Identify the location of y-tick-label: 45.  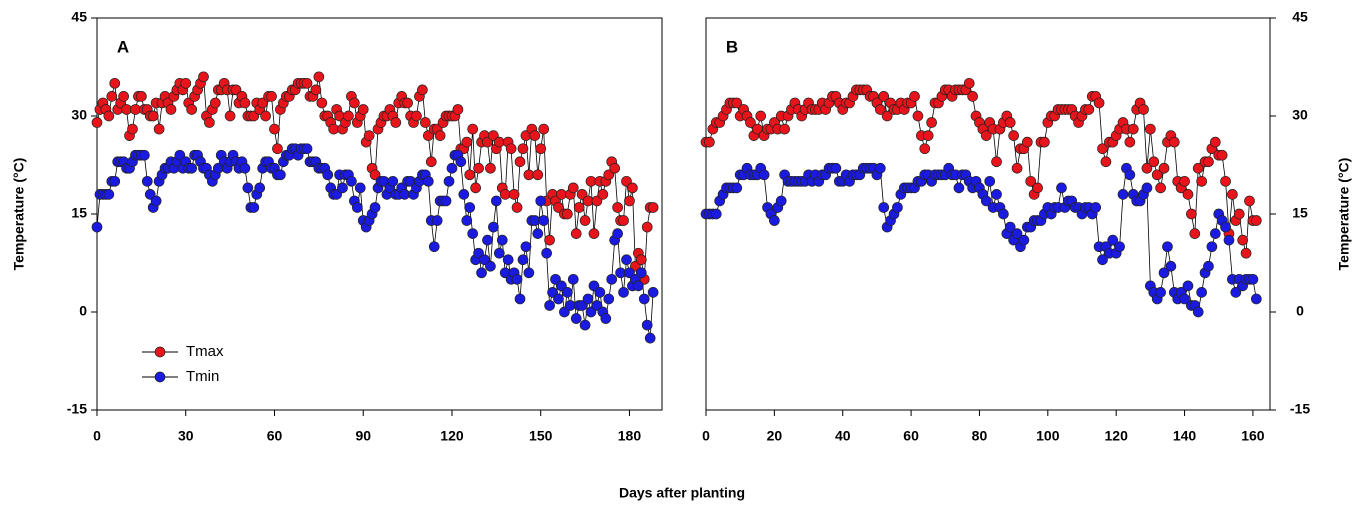
(1300, 17).